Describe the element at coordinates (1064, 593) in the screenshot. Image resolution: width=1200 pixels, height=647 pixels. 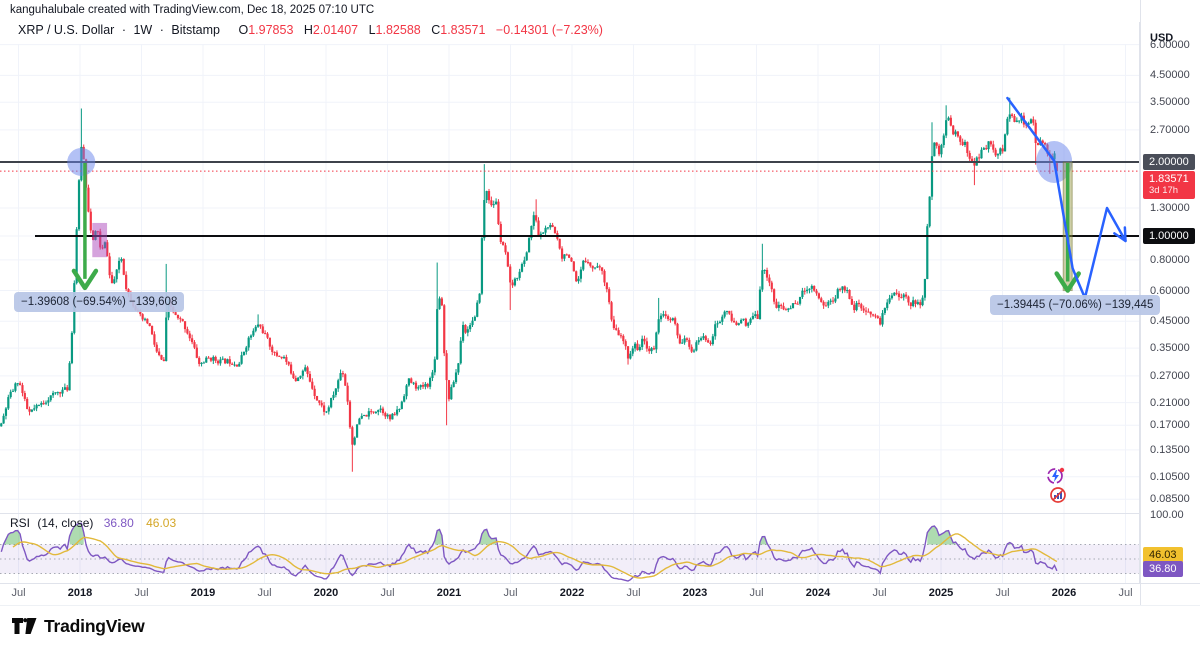
I see `time-tick: 2026` at that location.